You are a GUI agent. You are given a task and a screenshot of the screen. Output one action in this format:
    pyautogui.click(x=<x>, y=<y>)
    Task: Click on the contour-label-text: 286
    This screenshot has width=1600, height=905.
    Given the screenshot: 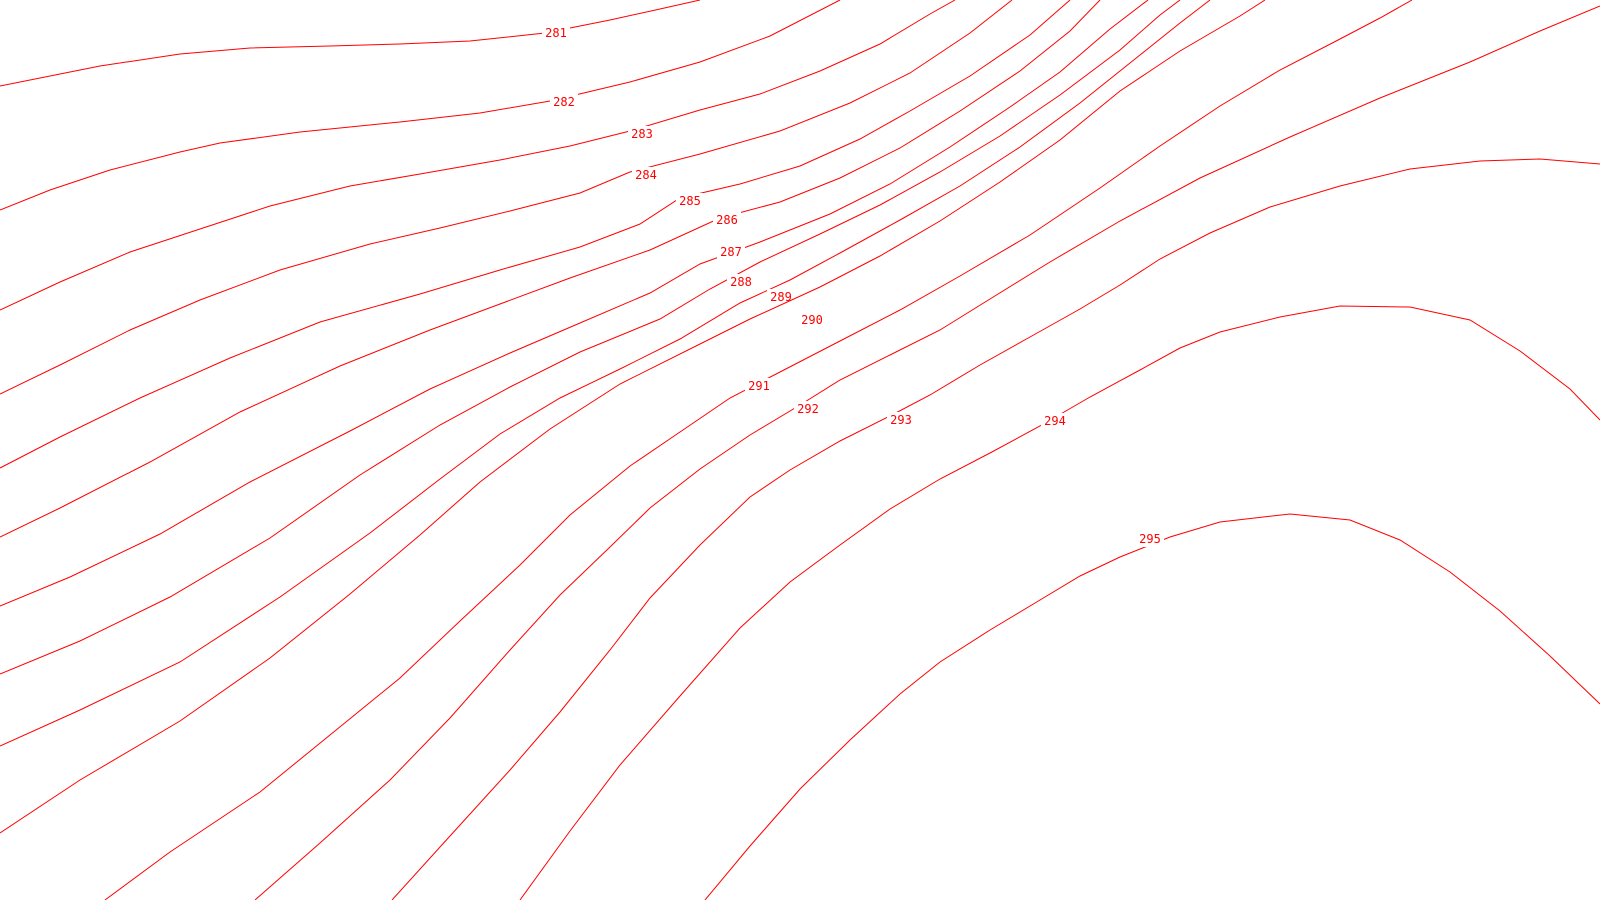 What is the action you would take?
    pyautogui.click(x=727, y=220)
    